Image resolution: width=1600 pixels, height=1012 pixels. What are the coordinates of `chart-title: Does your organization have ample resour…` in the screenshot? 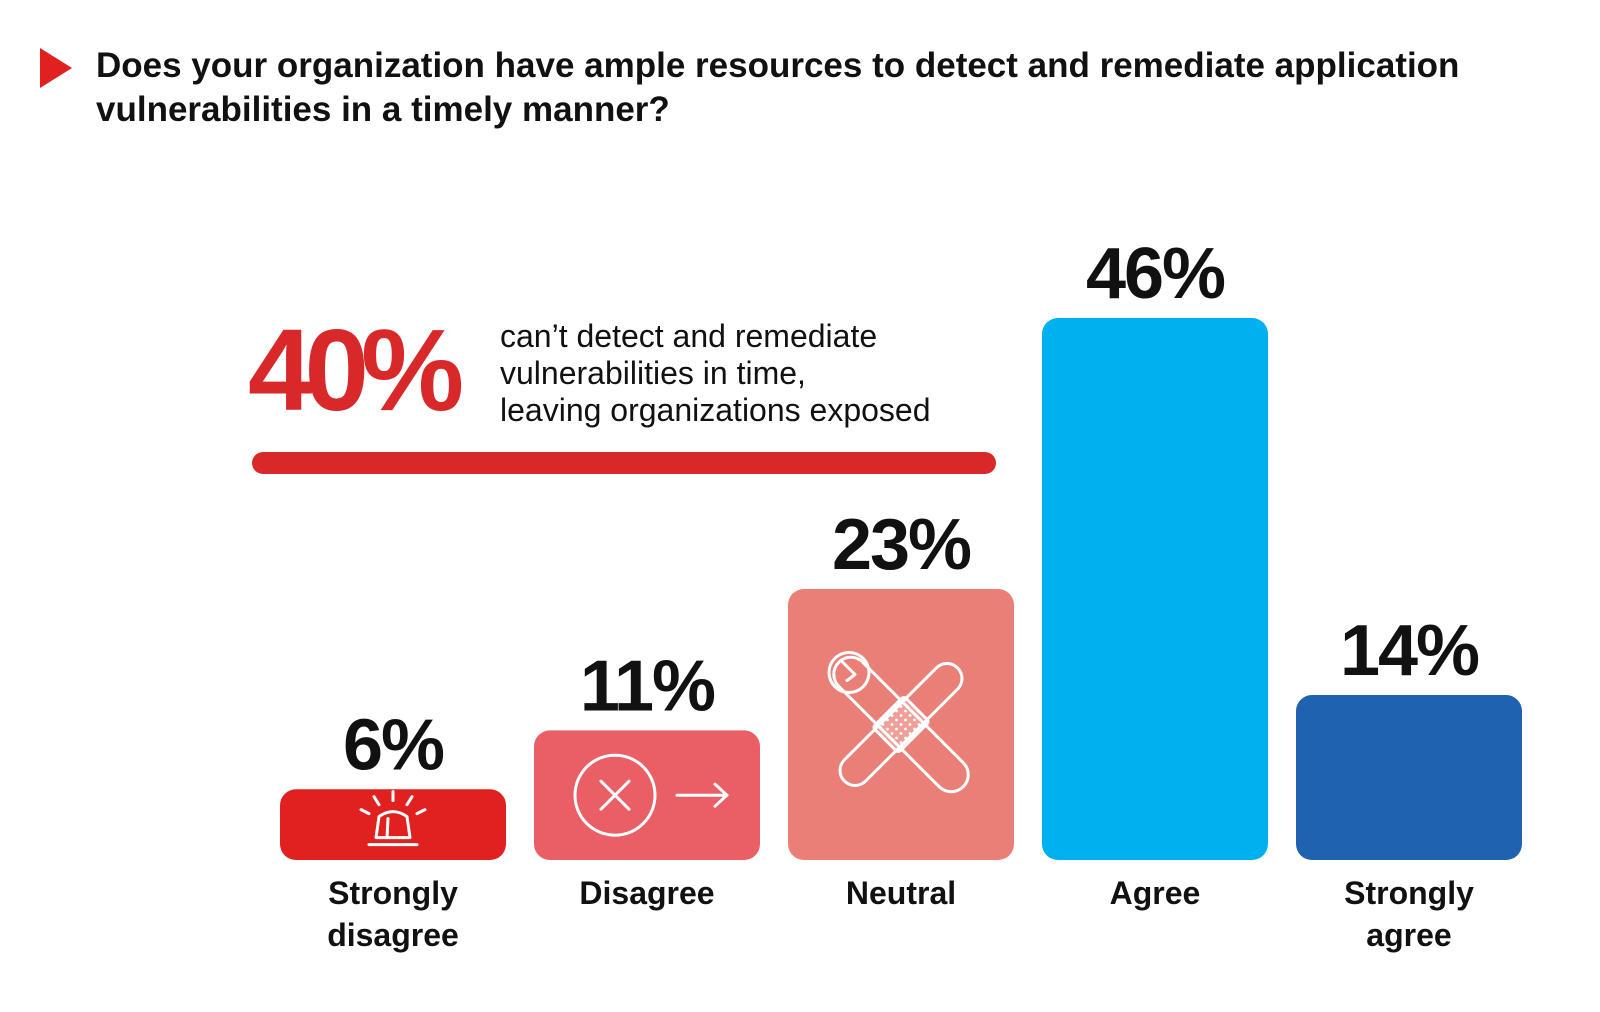 It's located at (778, 87).